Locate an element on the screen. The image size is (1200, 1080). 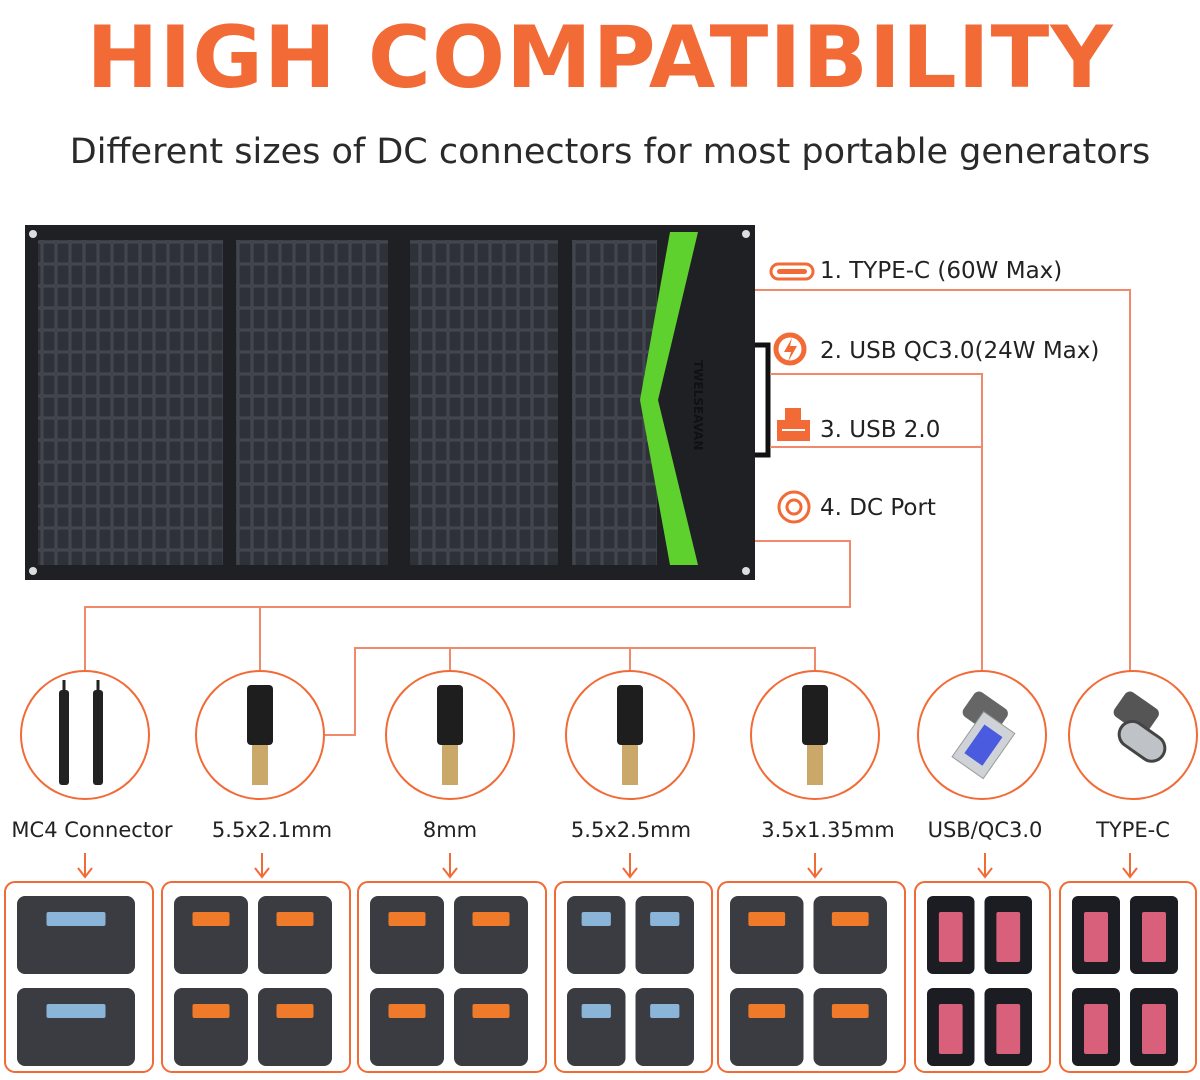
quick-charge-icon is located at coordinates (790, 349).